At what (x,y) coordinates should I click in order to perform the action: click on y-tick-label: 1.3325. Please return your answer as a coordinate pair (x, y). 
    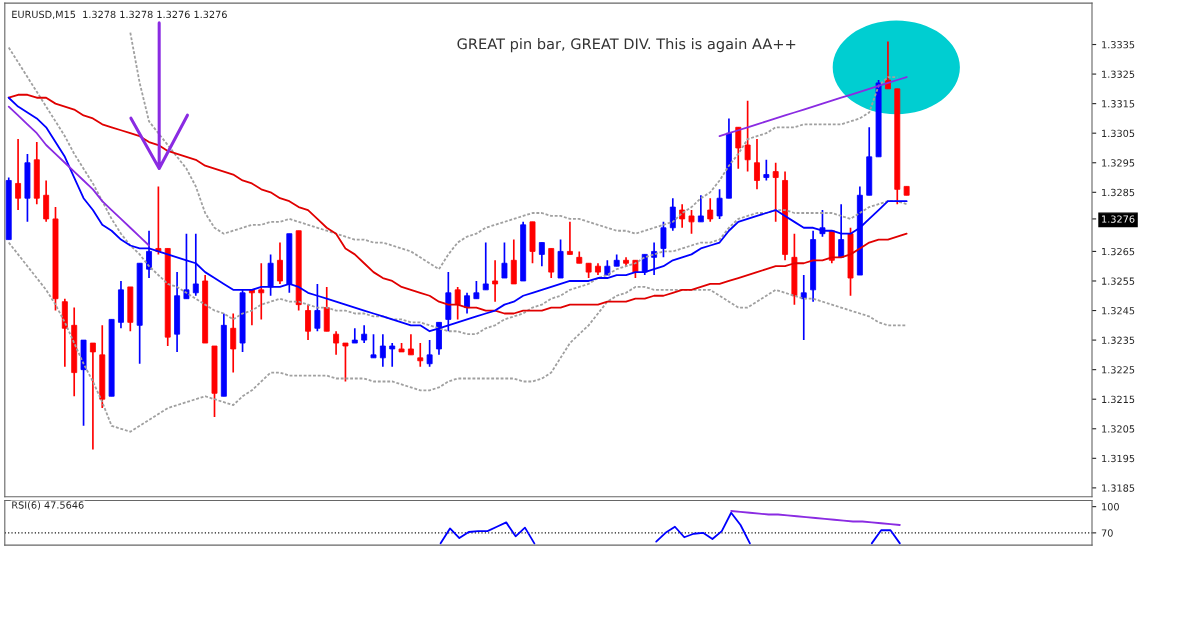
    Looking at the image, I should click on (1118, 74).